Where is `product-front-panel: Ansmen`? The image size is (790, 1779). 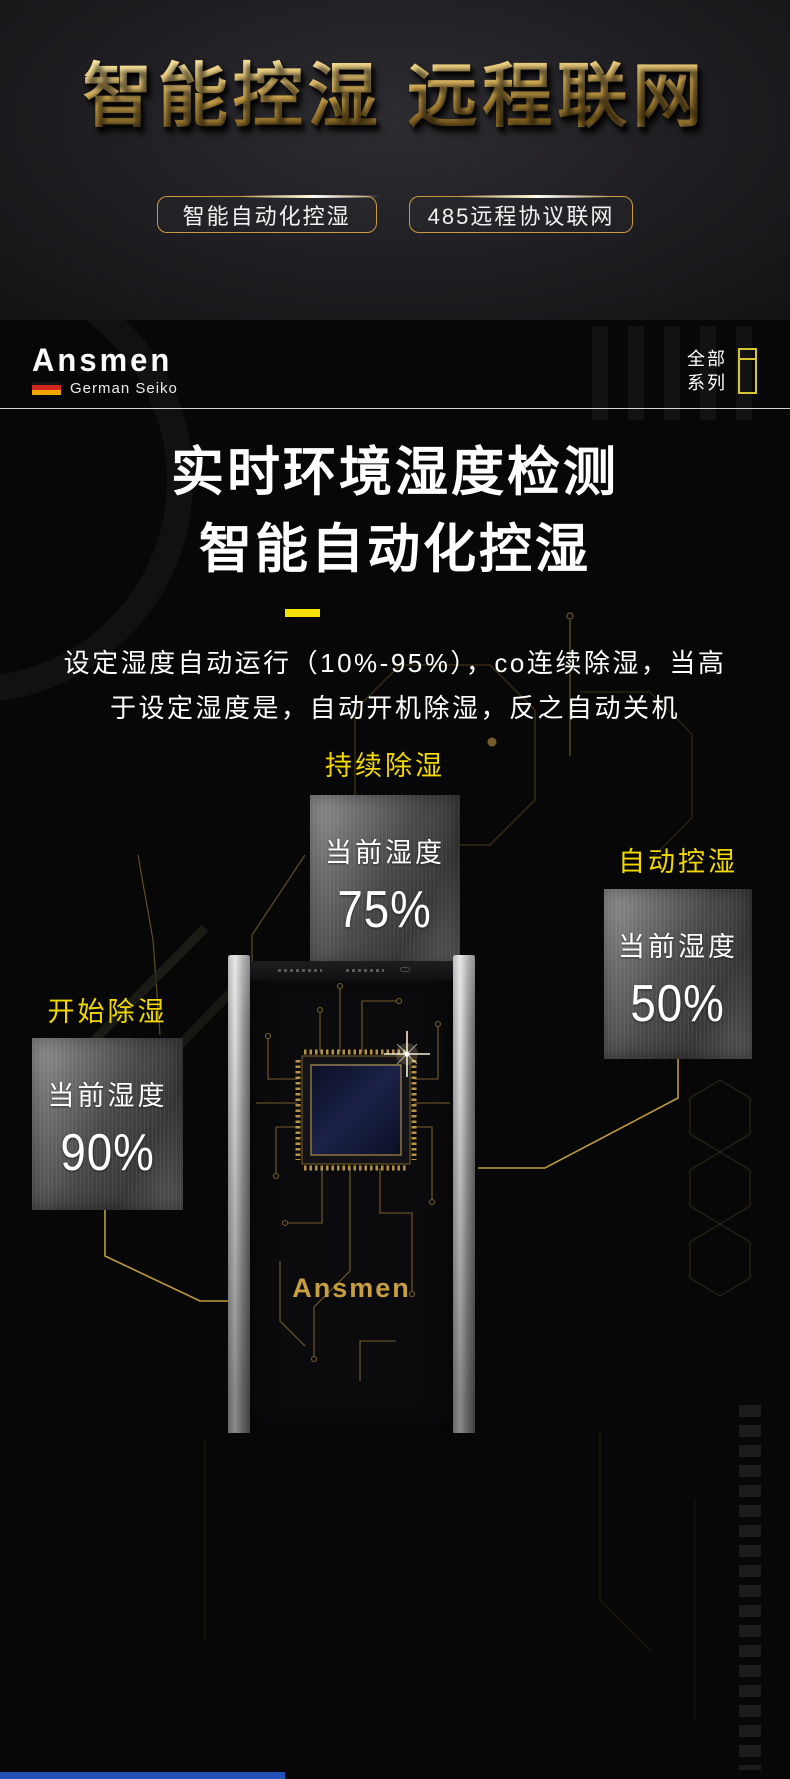
product-front-panel: Ansmen is located at coordinates (351, 1197).